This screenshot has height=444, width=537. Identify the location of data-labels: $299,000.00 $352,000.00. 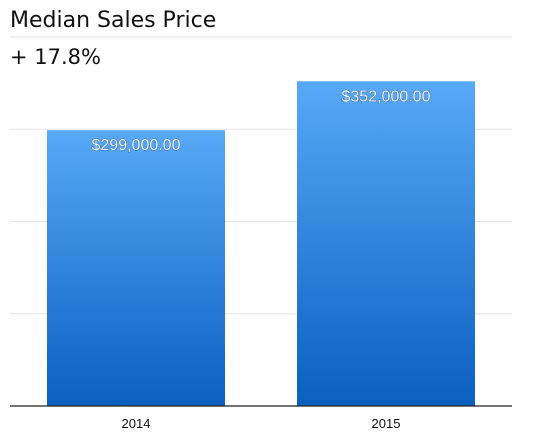
(261, 121).